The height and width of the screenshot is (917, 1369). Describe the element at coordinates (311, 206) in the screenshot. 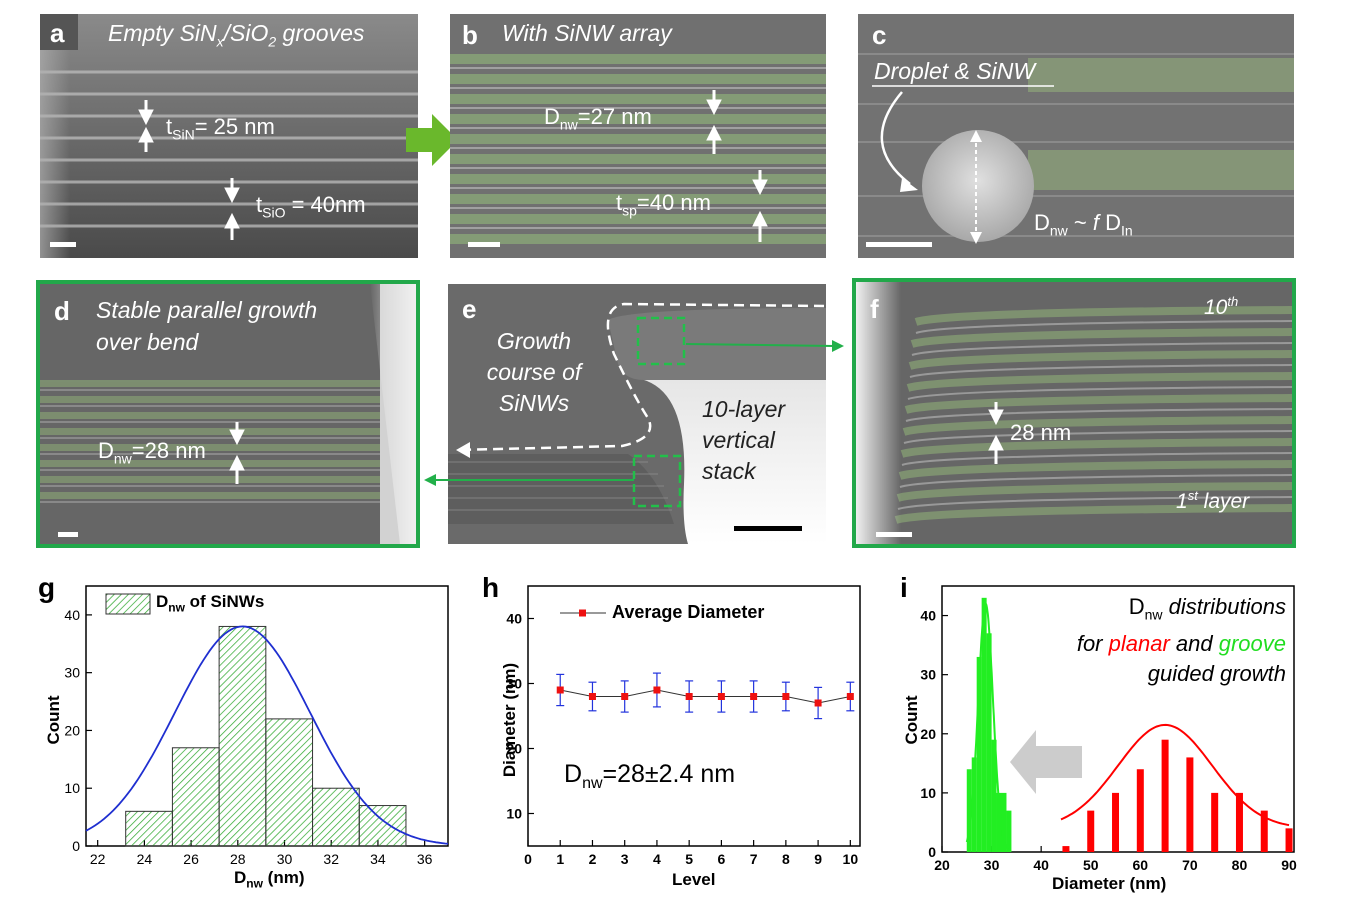

I see `panel-a-sio-thickness: tSiO = 40nm` at that location.